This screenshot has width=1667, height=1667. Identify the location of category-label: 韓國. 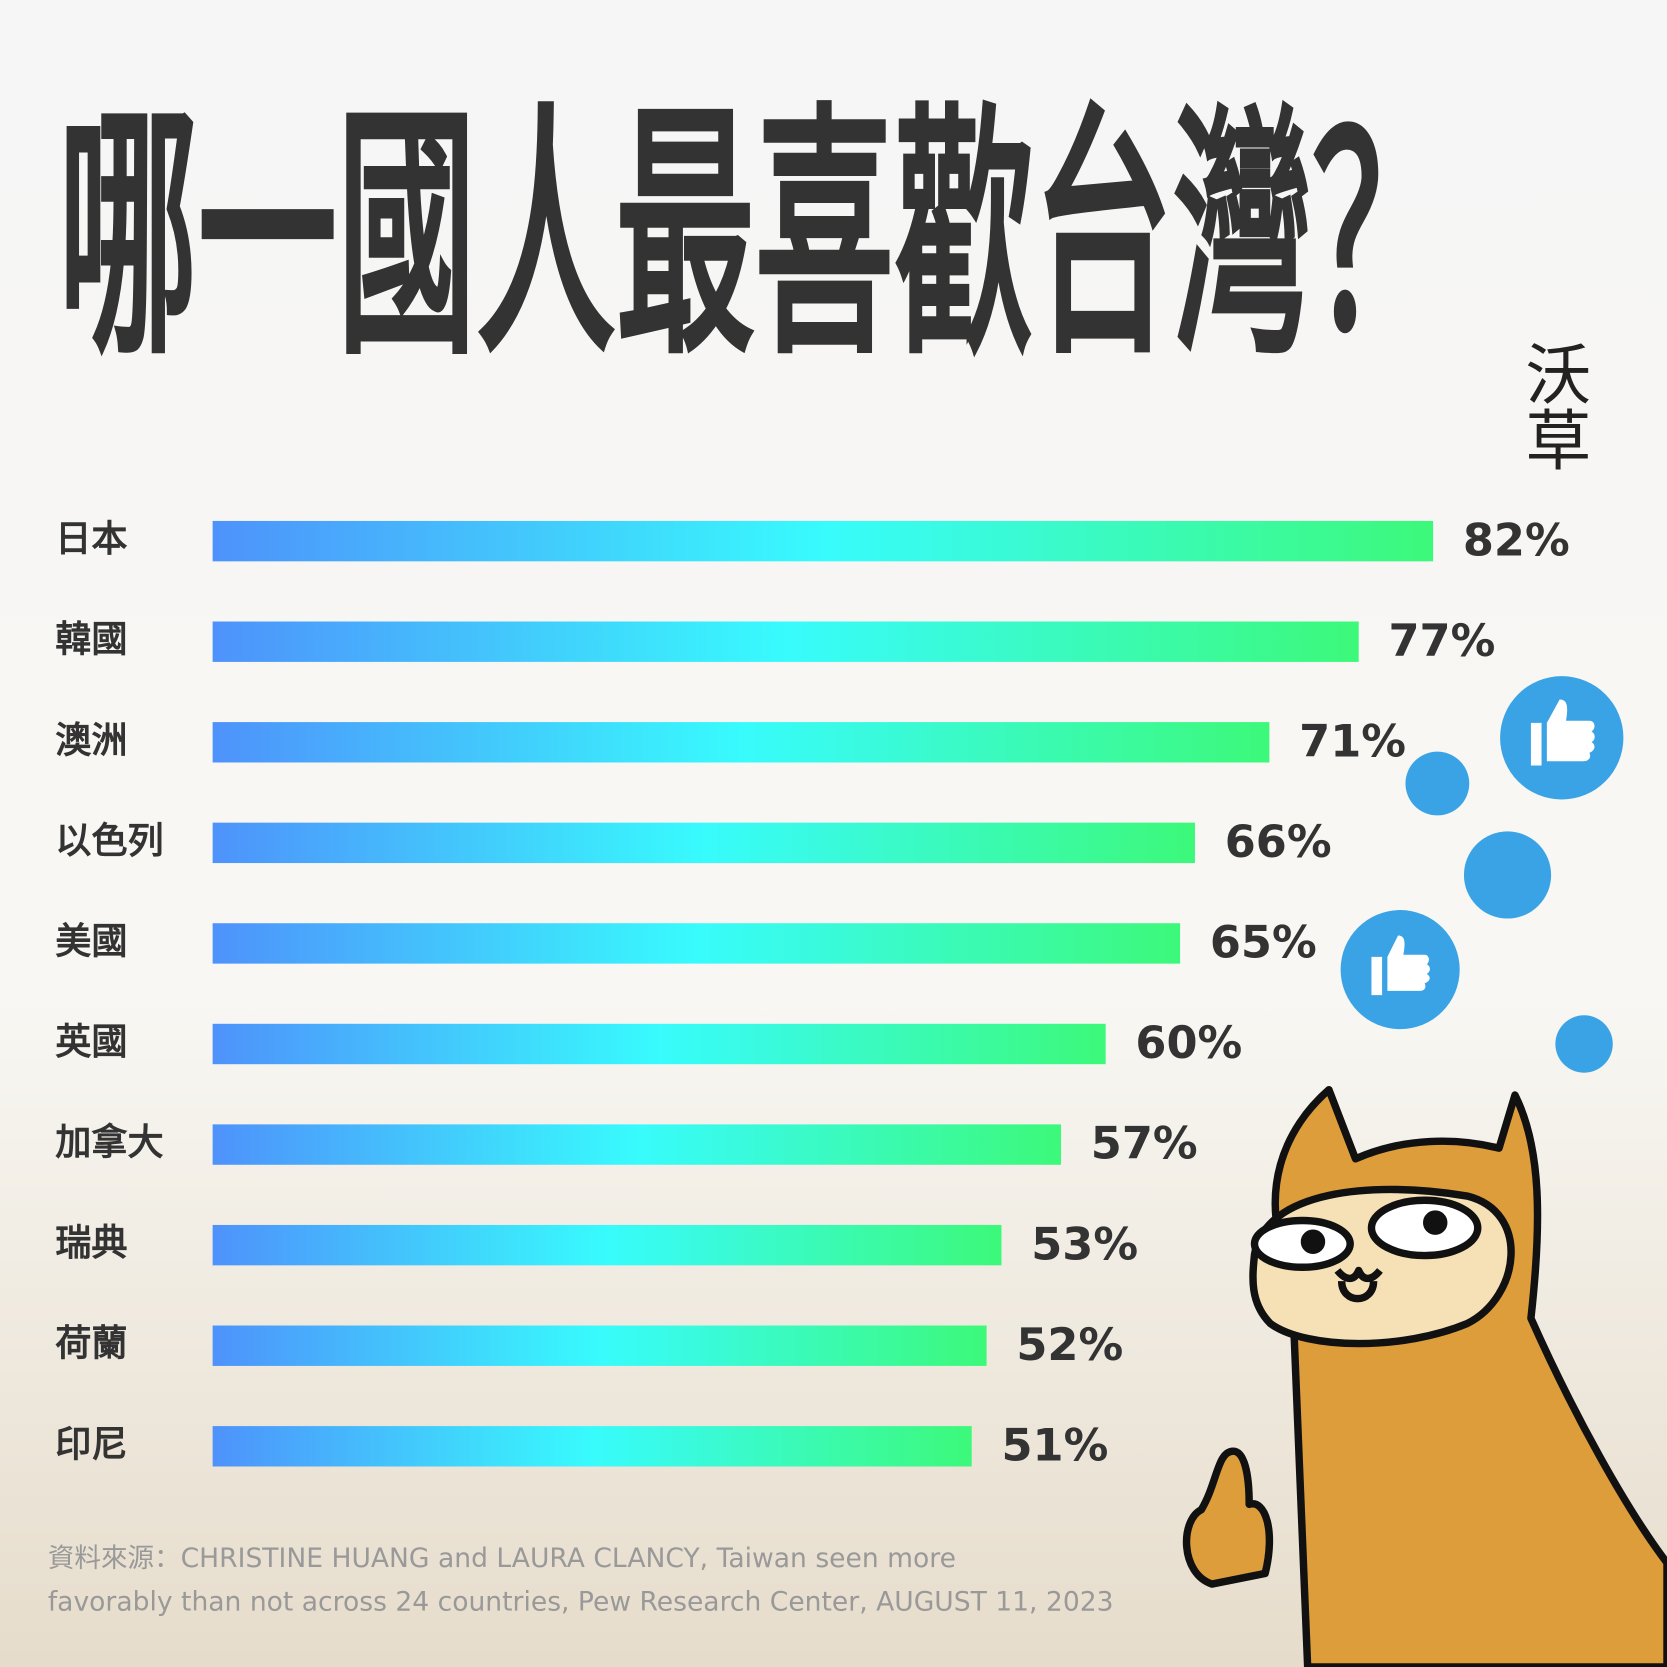
(91, 639).